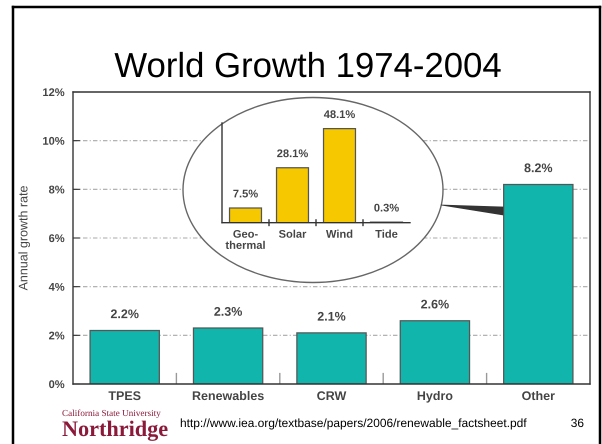  What do you see at coordinates (538, 167) in the screenshot?
I see `data-label: 8.2%` at bounding box center [538, 167].